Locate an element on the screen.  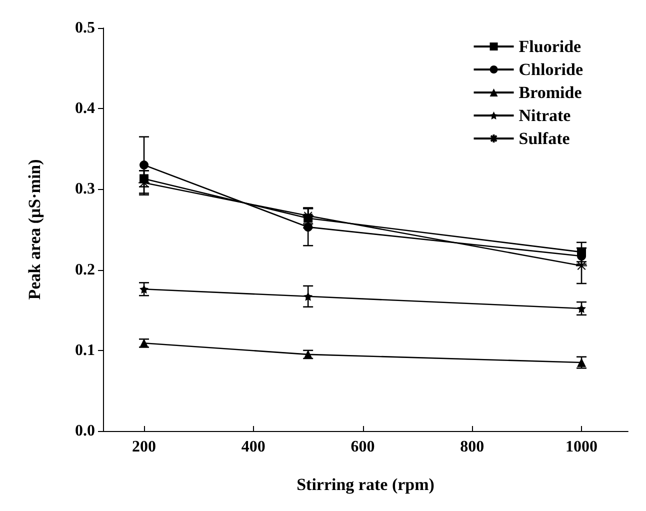
x-tick-label: 200 is located at coordinates (144, 447).